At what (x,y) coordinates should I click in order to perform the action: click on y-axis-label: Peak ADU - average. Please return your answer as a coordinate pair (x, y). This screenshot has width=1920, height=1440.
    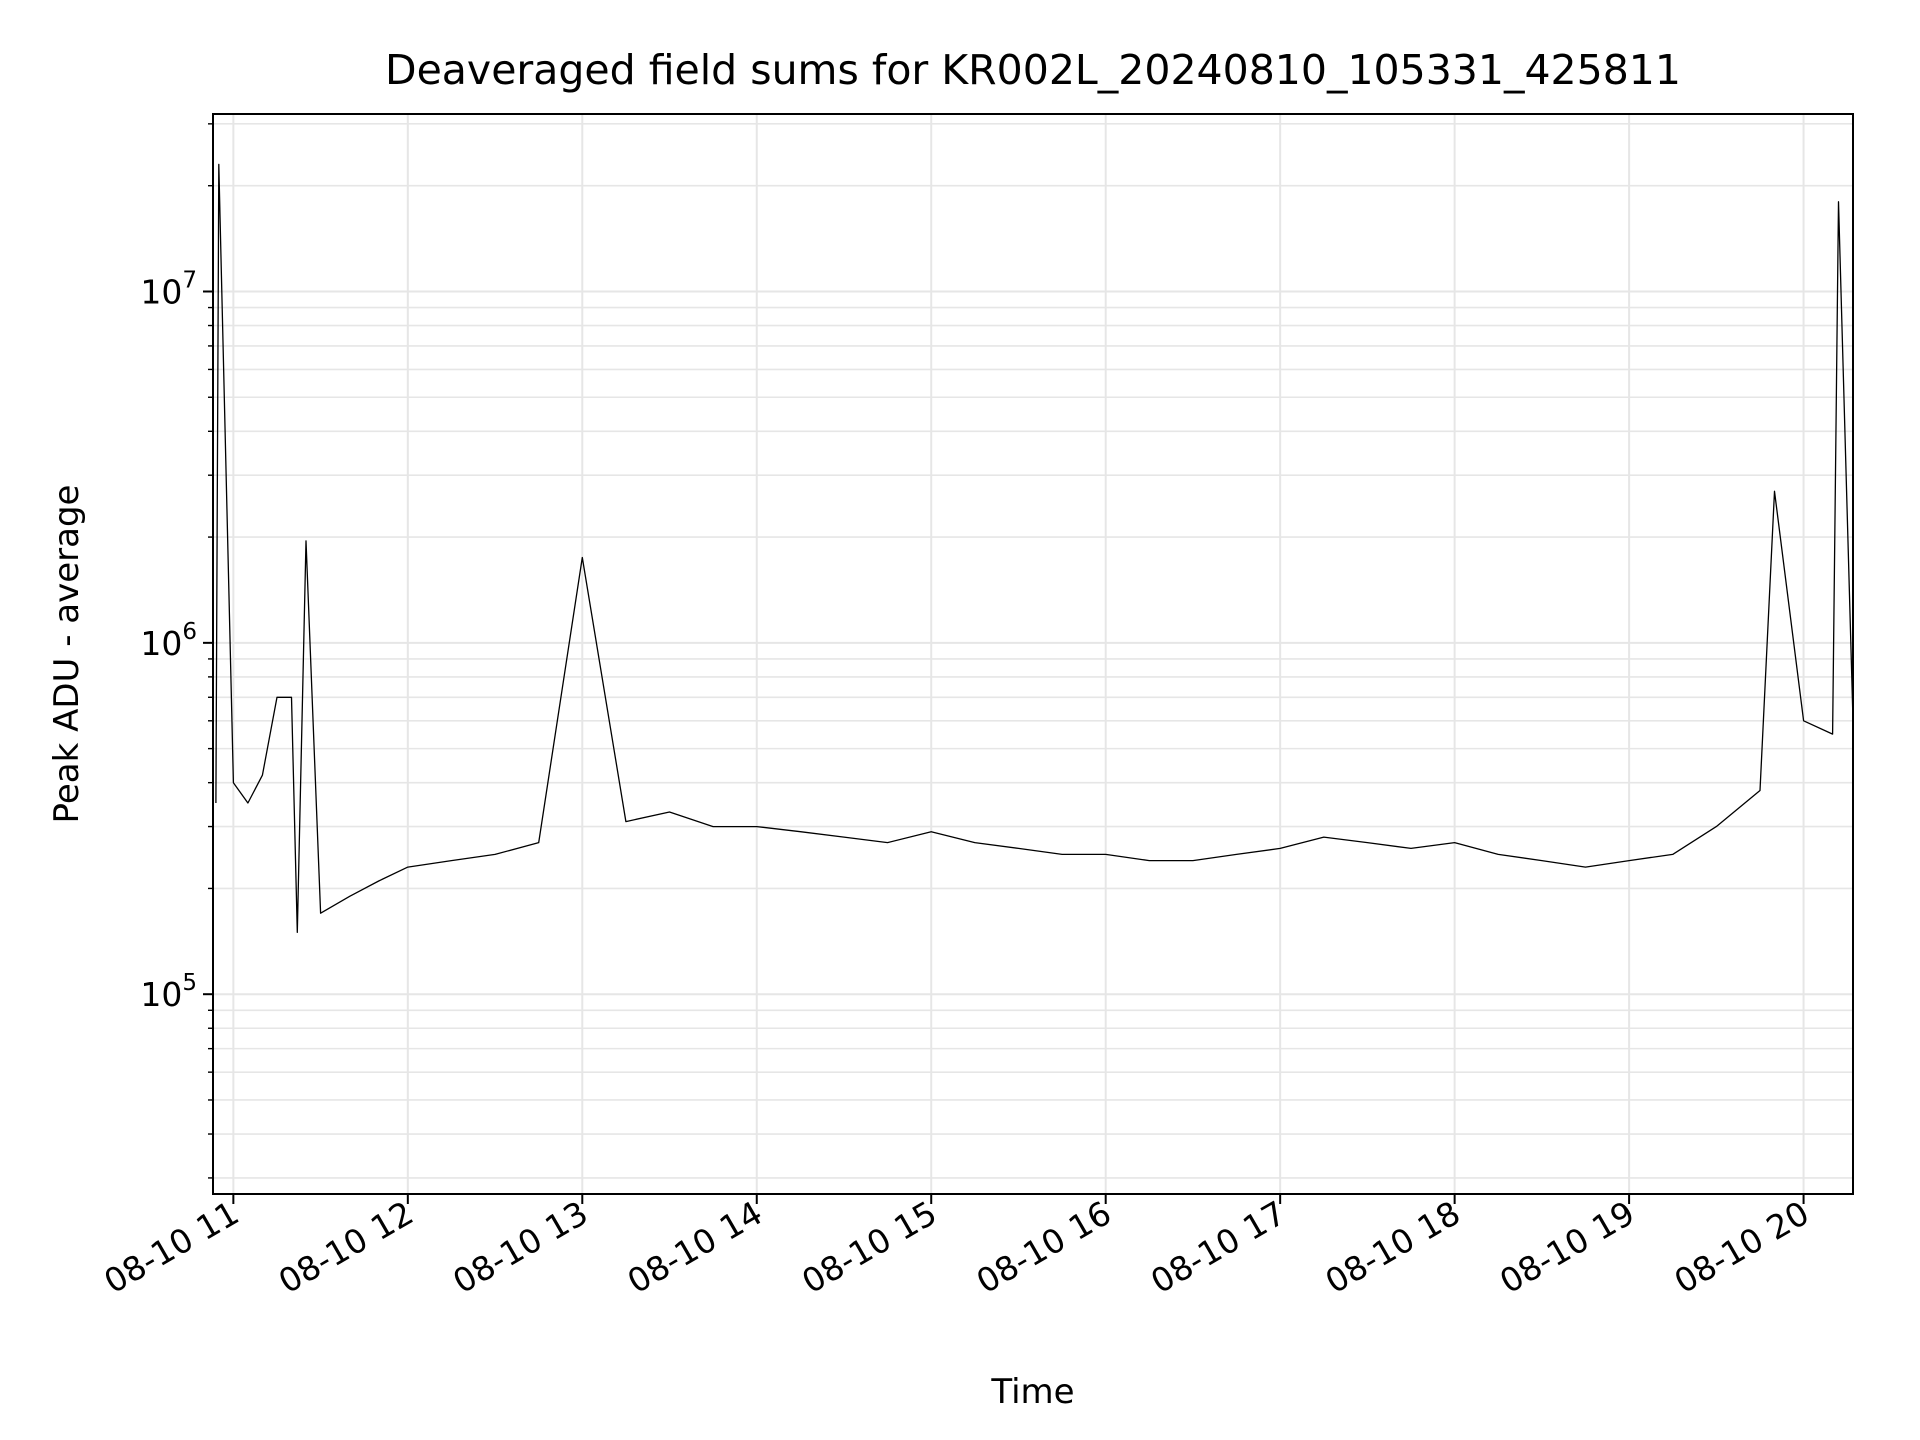
    Looking at the image, I should click on (67, 654).